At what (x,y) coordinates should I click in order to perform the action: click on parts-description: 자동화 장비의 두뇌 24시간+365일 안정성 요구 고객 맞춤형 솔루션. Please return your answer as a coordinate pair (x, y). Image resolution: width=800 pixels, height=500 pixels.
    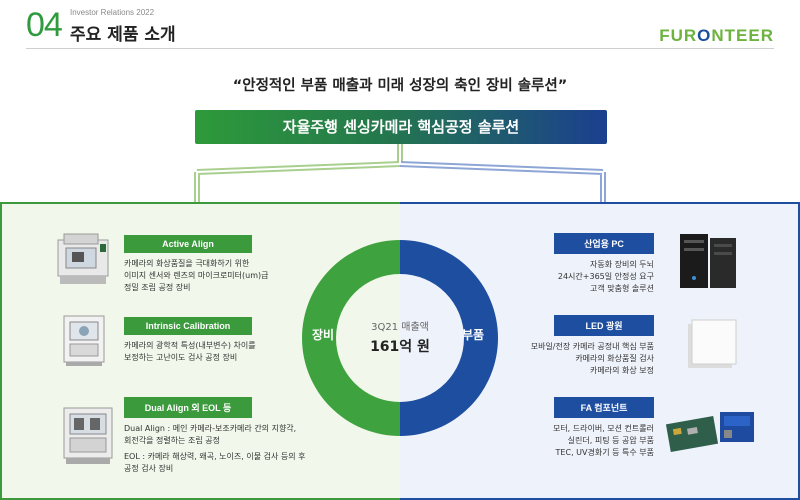
    Looking at the image, I should click on (605, 276).